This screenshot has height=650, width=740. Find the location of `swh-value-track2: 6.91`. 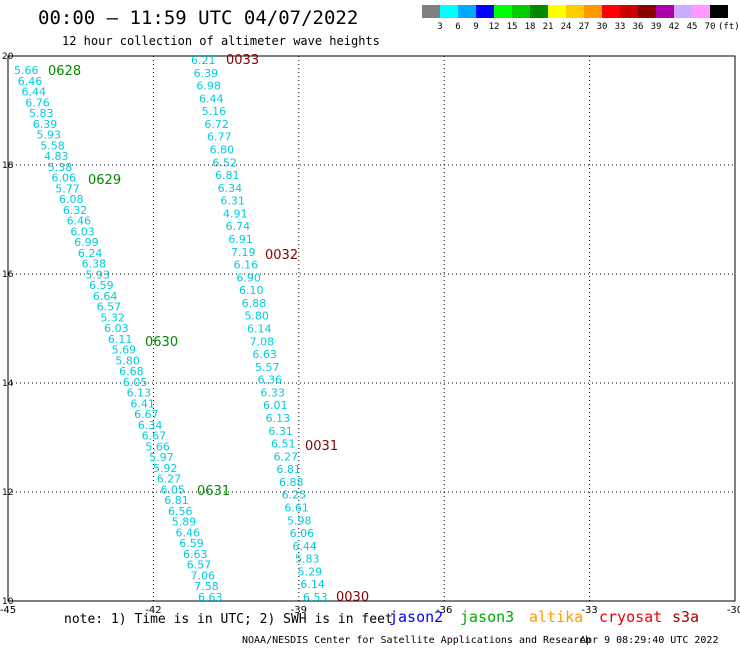

swh-value-track2: 6.91 is located at coordinates (240, 239).